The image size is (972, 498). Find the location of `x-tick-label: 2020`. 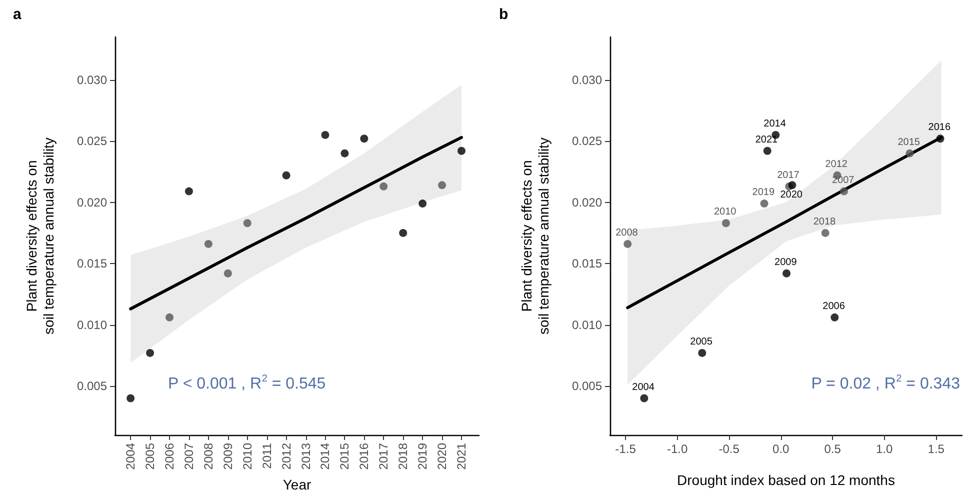

x-tick-label: 2020 is located at coordinates (442, 456).